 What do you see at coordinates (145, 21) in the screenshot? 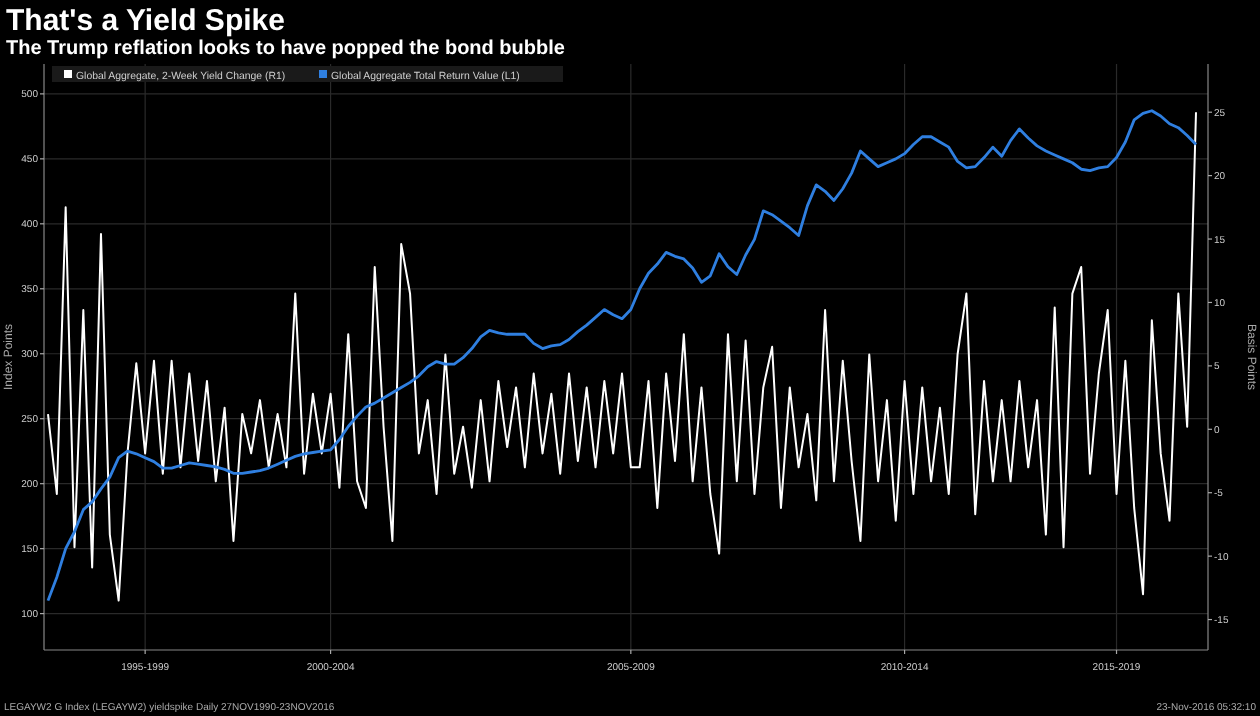
I see `chart-title: That's a Yield Spike` at bounding box center [145, 21].